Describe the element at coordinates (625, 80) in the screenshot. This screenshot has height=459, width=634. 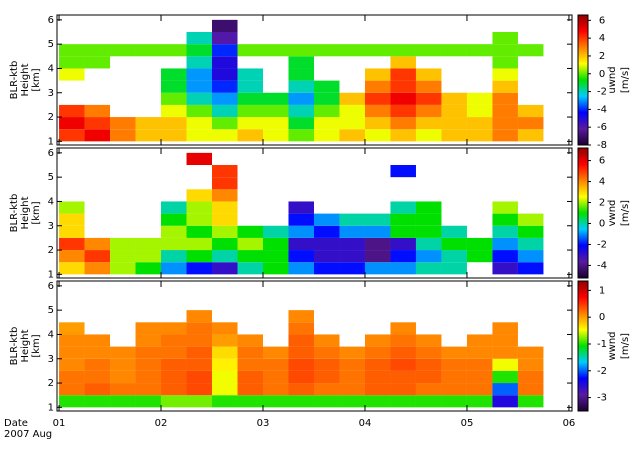
I see `colorbar-unit: [m/s]` at that location.